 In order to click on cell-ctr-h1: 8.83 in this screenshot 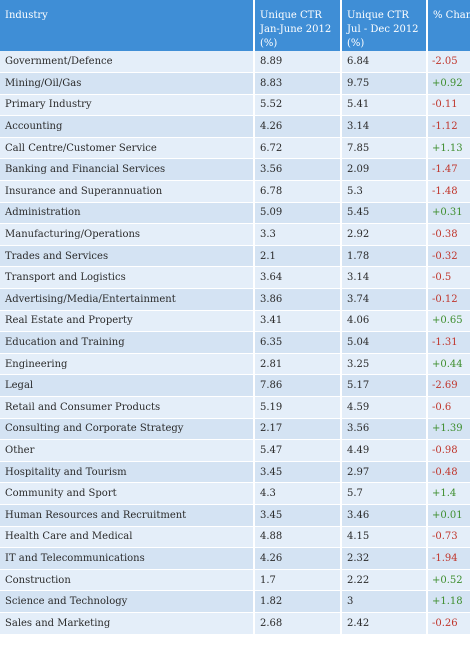, I will do `click(298, 83)`.